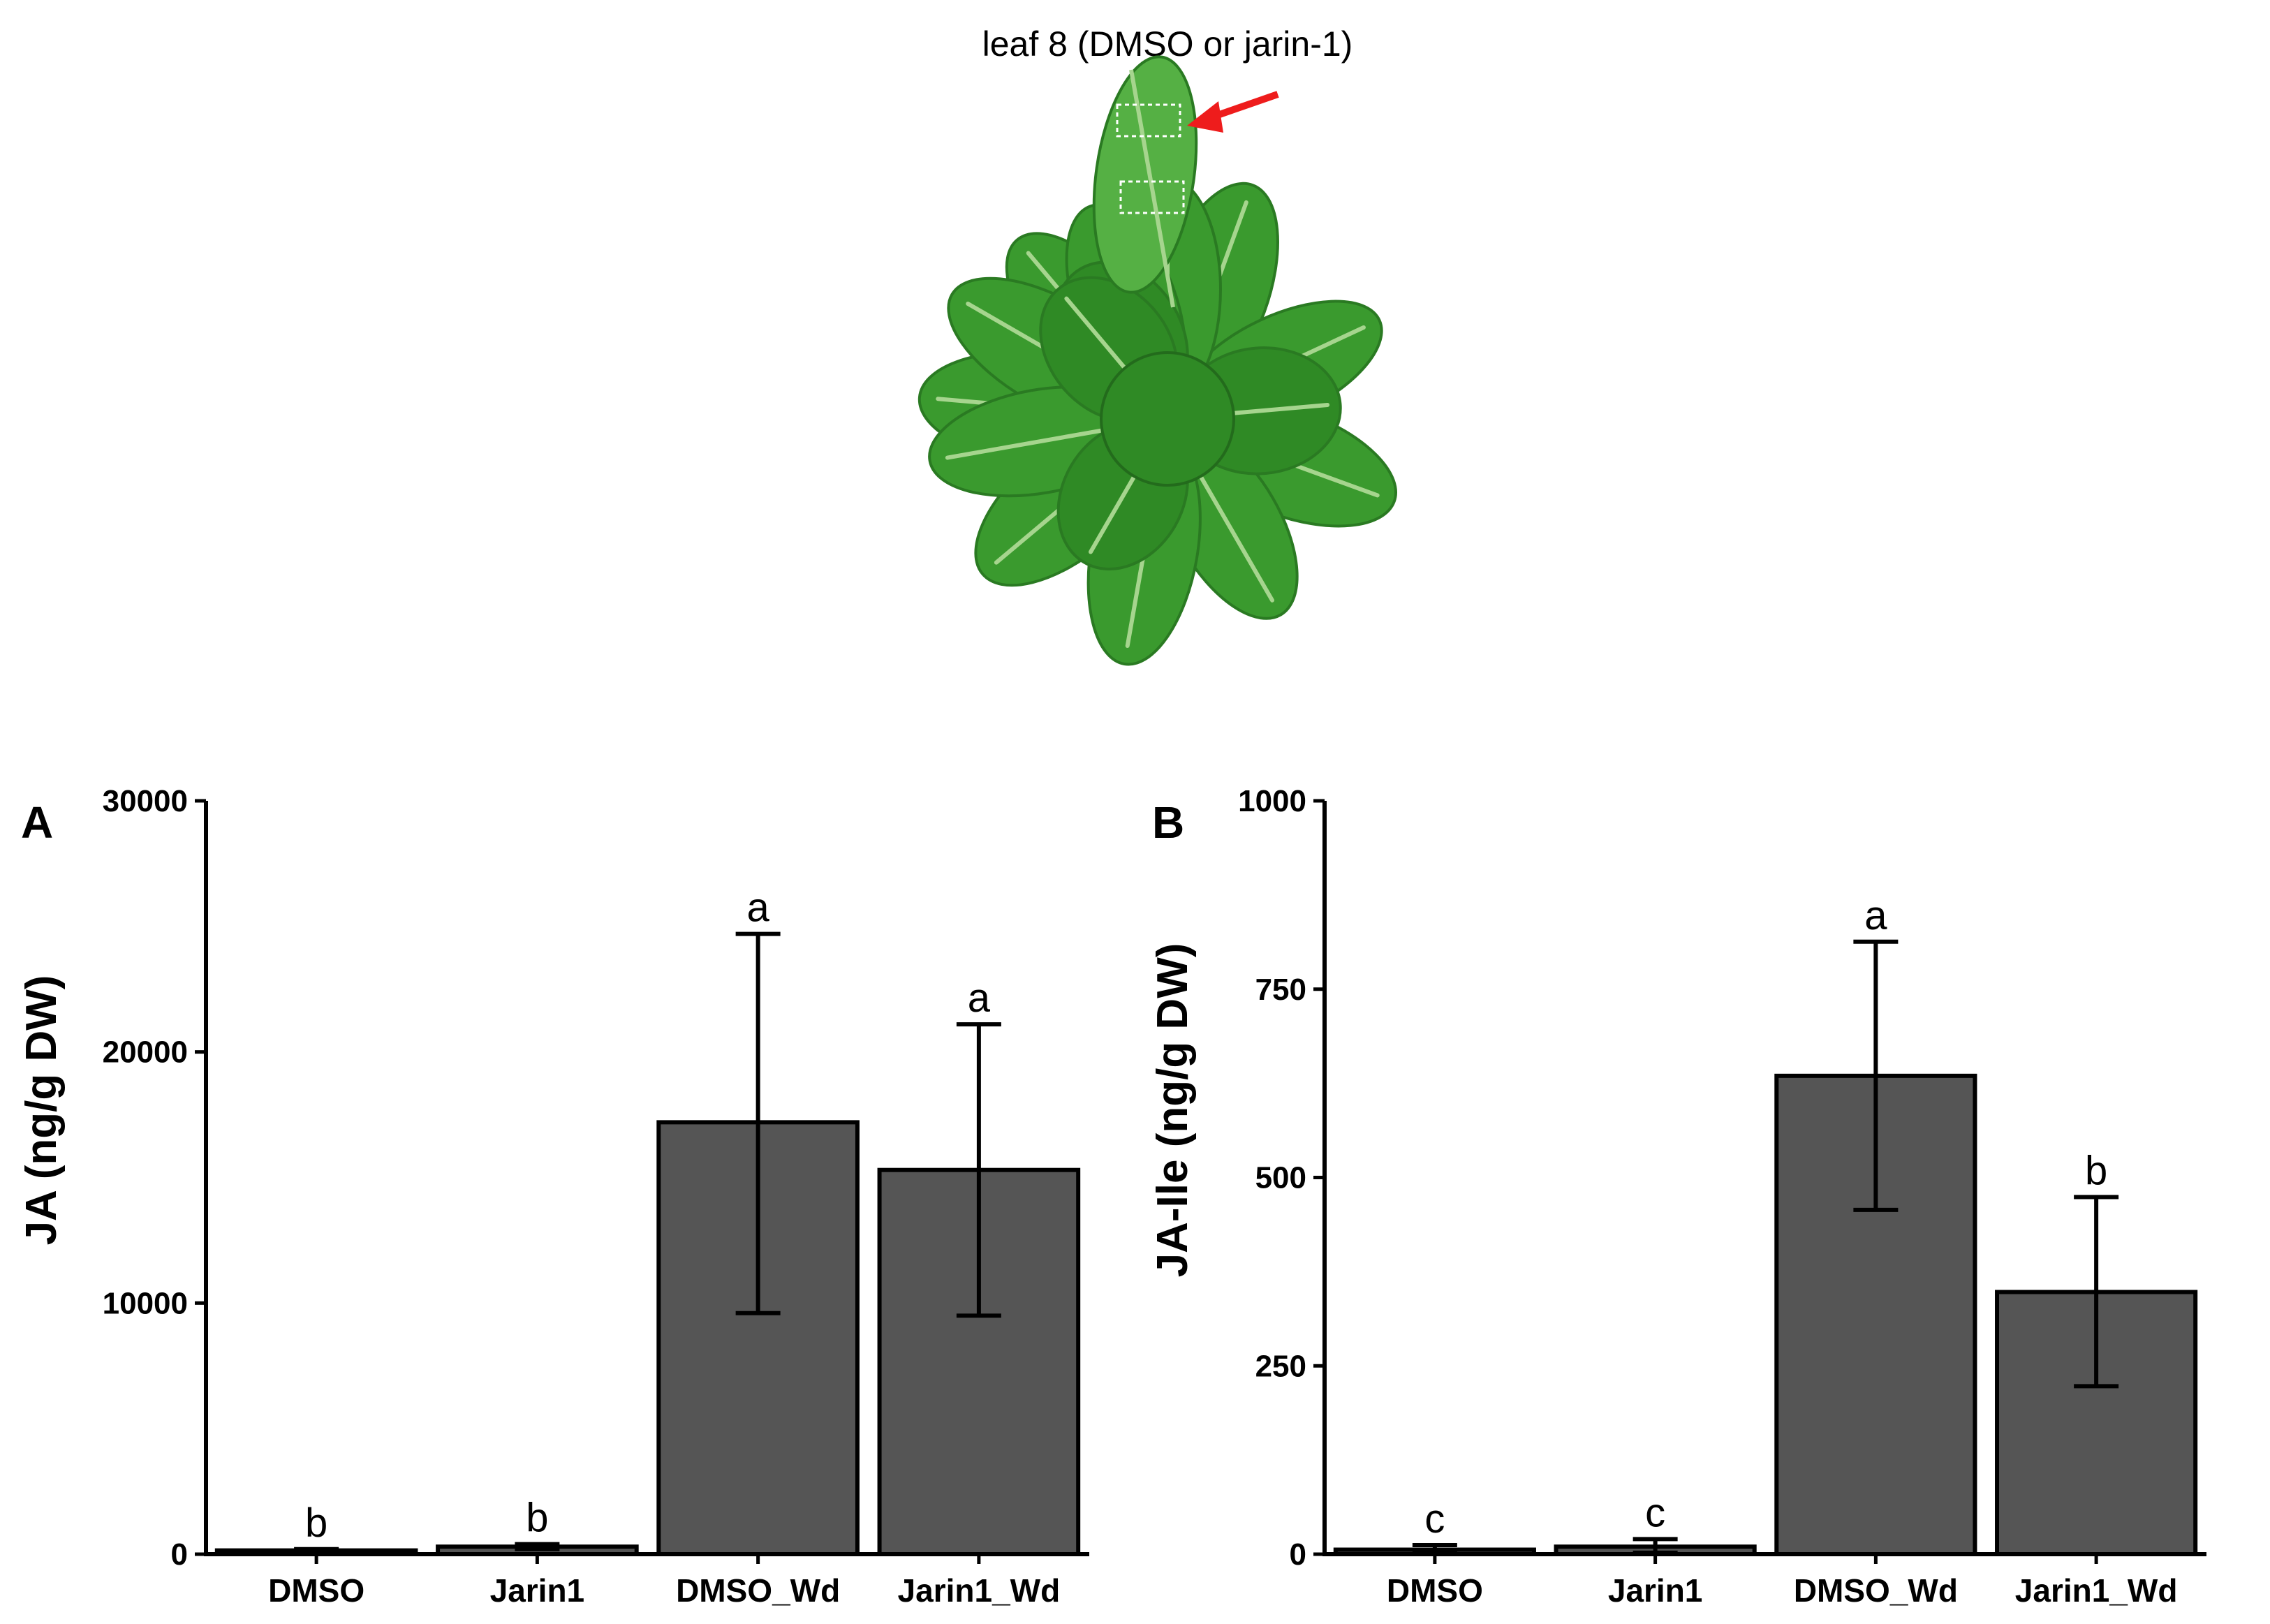 The image size is (2270, 1624). Describe the element at coordinates (1167, 44) in the screenshot. I see `illustration-caption: leaf 8 (DMSO or jarin-1)` at that location.